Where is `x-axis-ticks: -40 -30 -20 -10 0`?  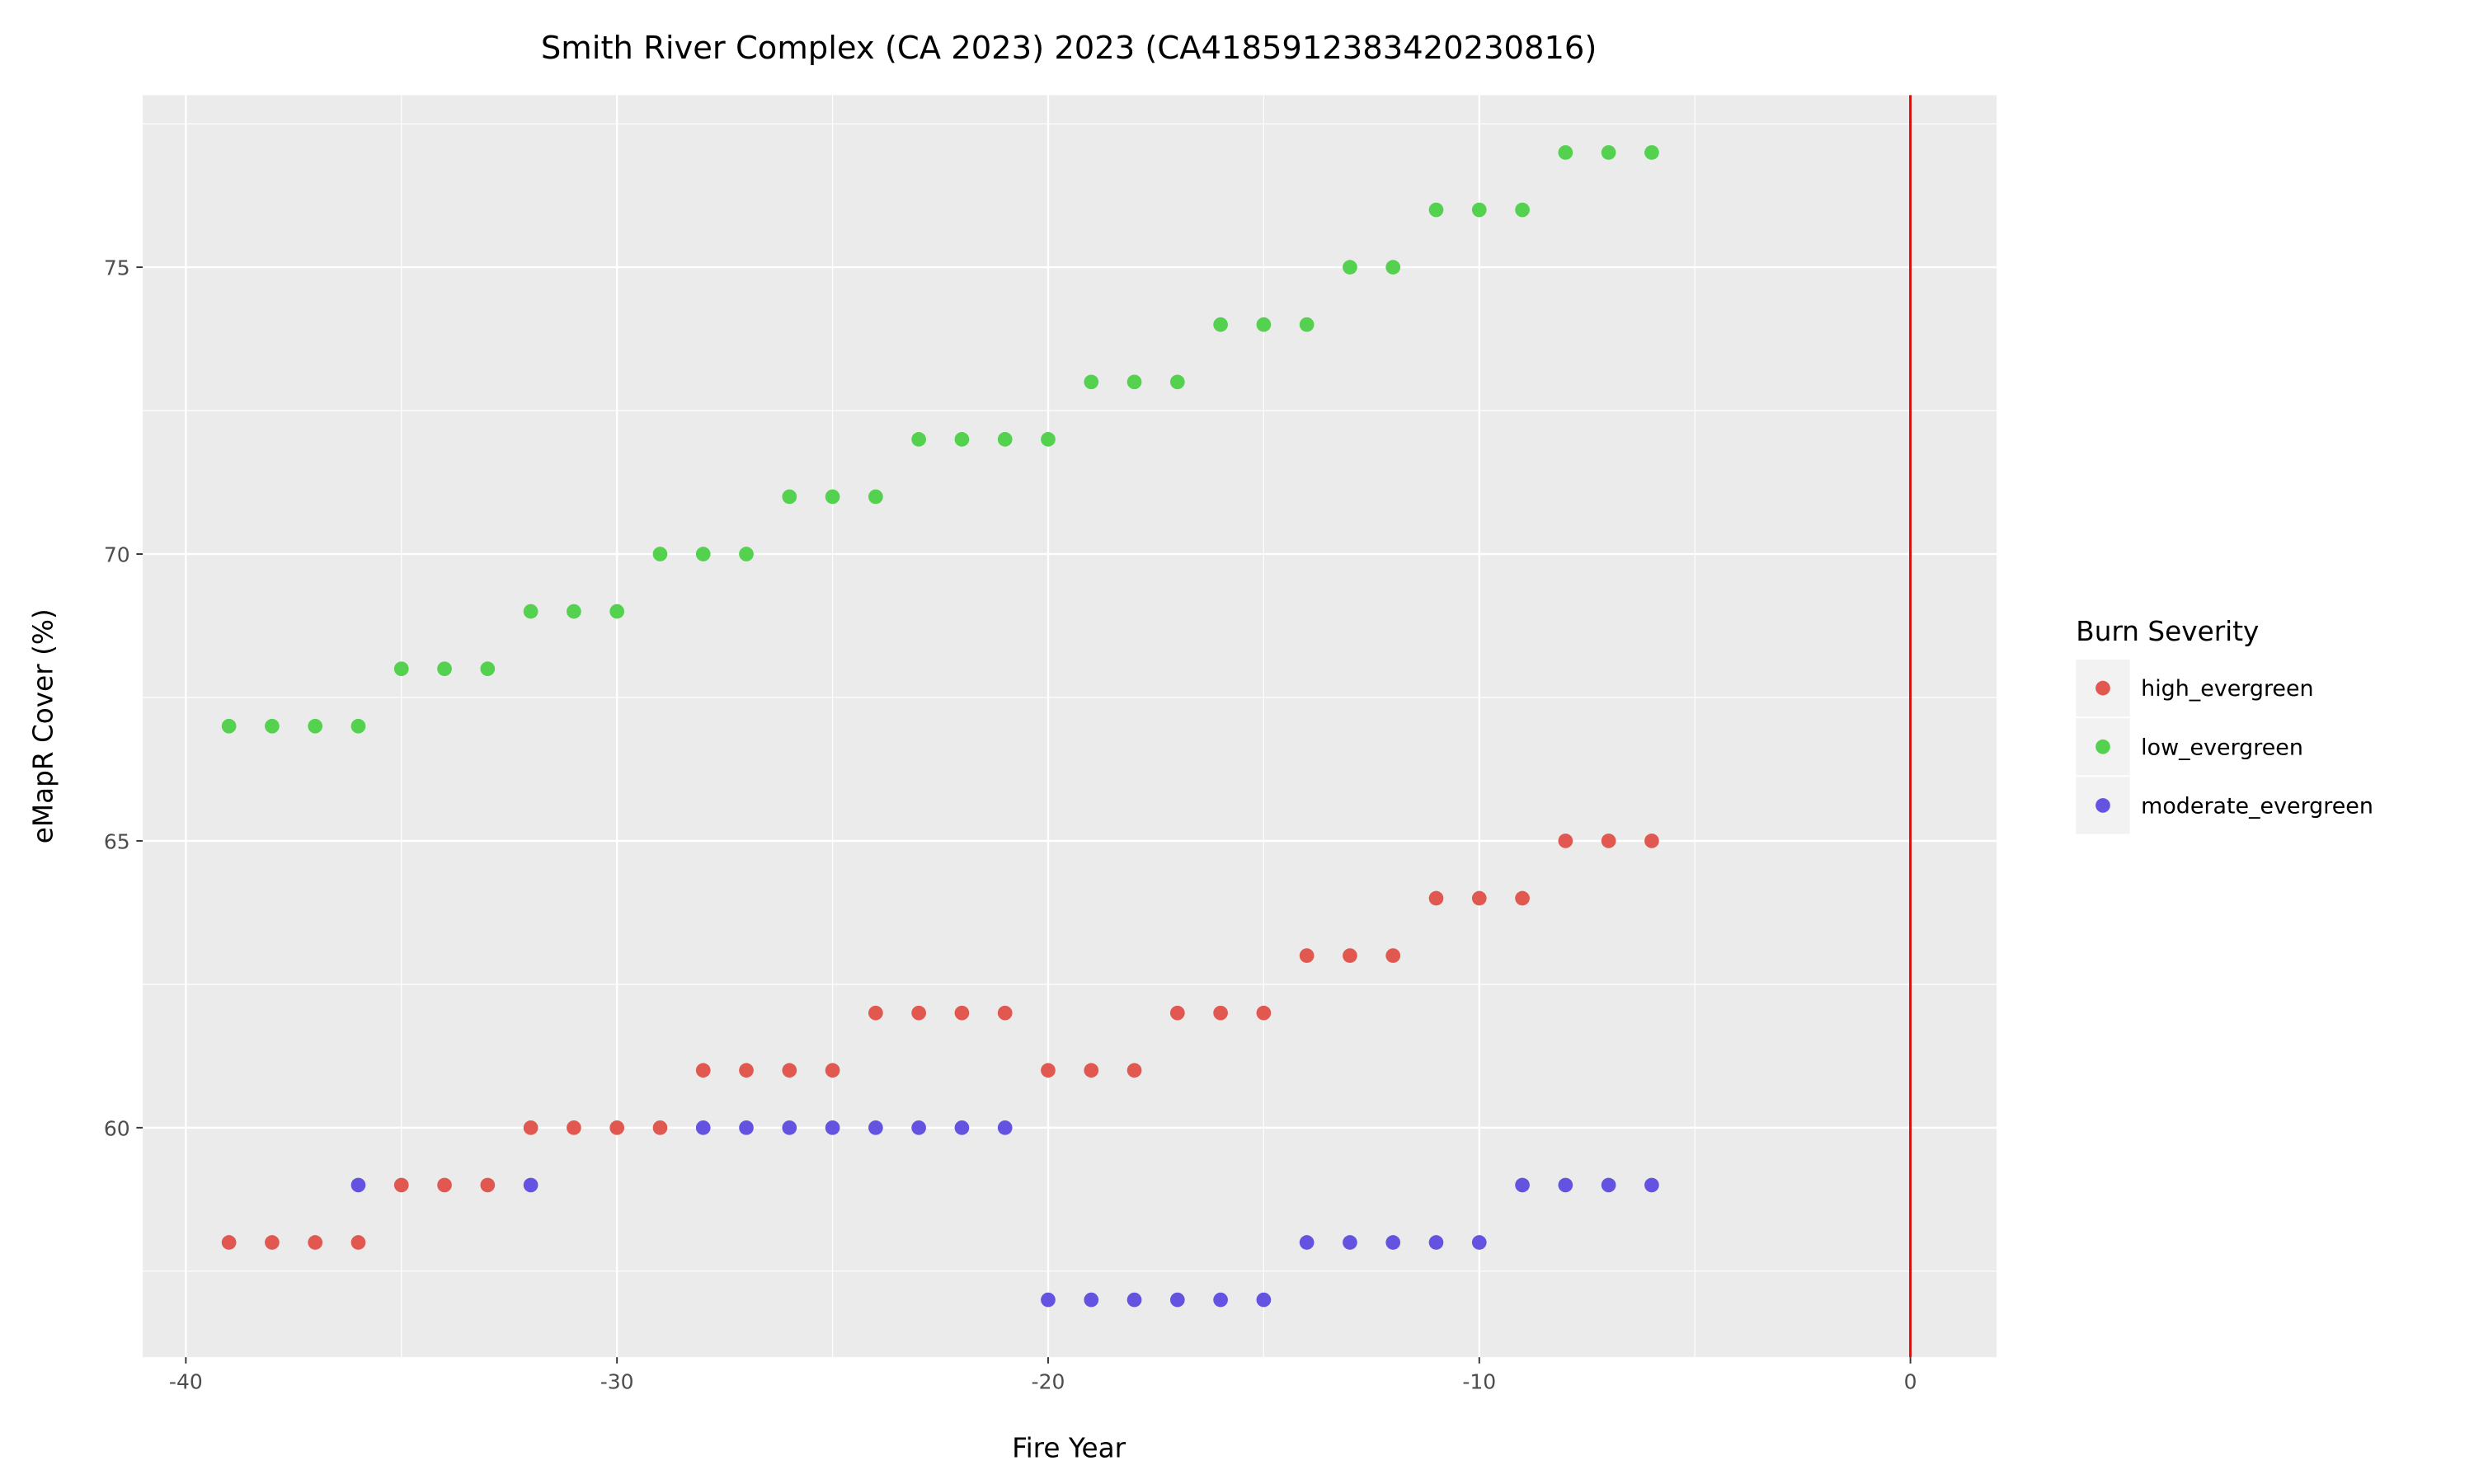
x-axis-ticks: -40 -30 -20 -10 0 is located at coordinates (1043, 1375).